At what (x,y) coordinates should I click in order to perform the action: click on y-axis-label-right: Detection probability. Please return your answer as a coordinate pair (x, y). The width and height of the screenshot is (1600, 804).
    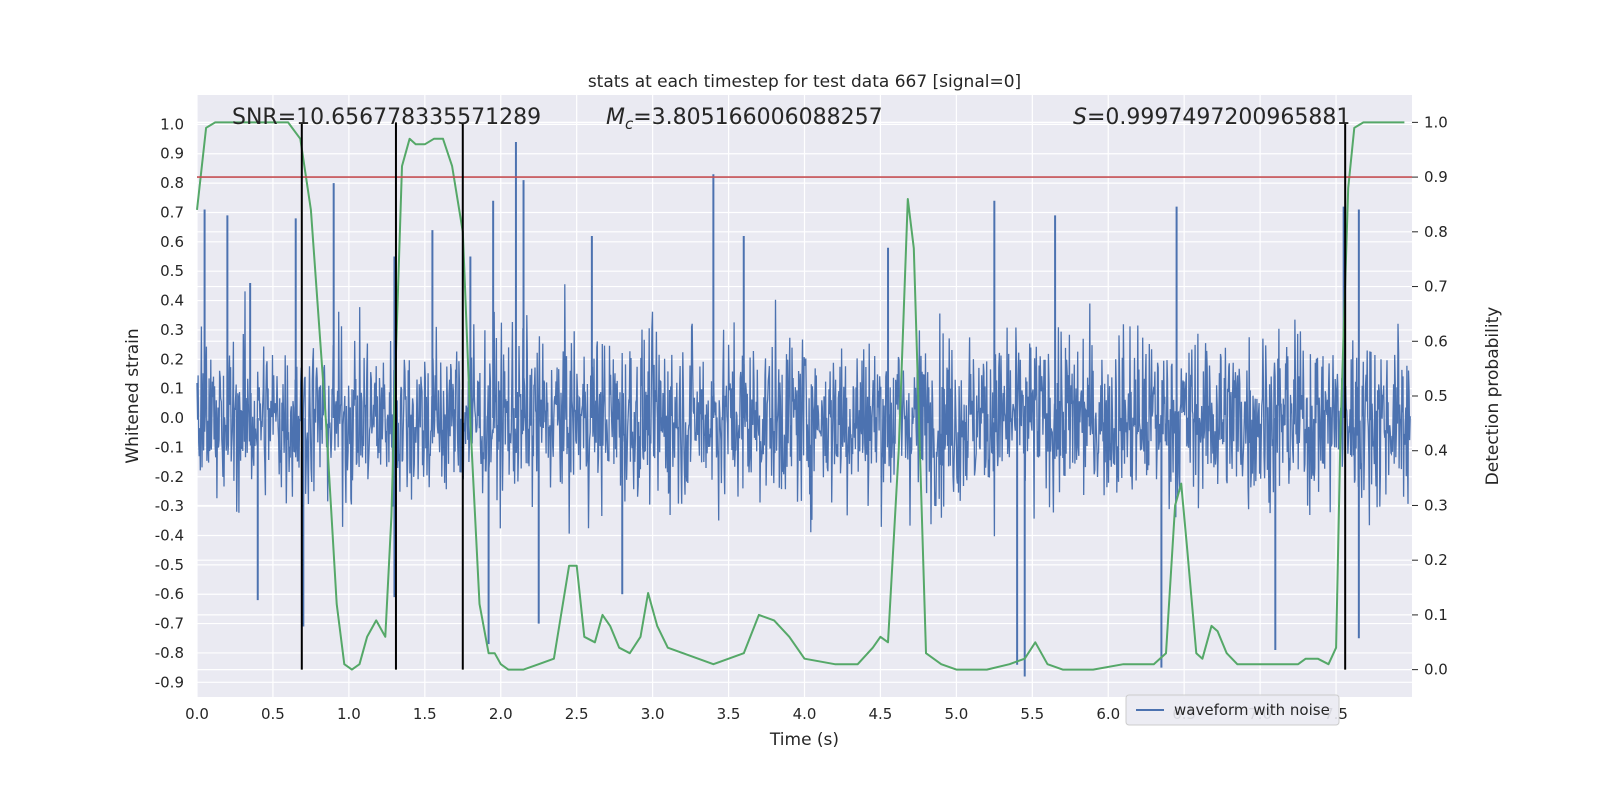
    Looking at the image, I should click on (1493, 396).